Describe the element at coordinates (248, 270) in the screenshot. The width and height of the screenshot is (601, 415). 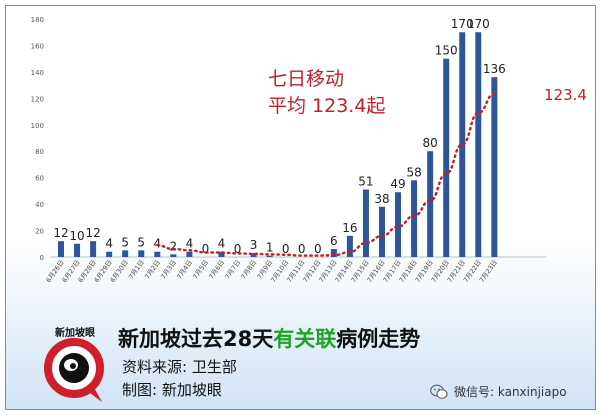
I see `x-tick-label: 7月8日` at that location.